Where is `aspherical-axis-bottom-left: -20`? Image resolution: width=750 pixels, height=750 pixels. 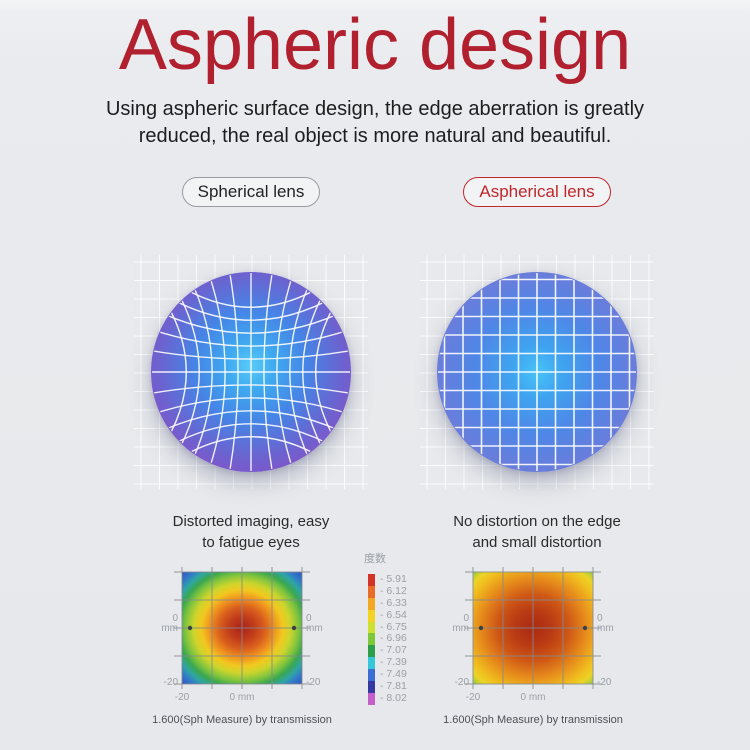
aspherical-axis-bottom-left: -20 is located at coordinates (473, 697).